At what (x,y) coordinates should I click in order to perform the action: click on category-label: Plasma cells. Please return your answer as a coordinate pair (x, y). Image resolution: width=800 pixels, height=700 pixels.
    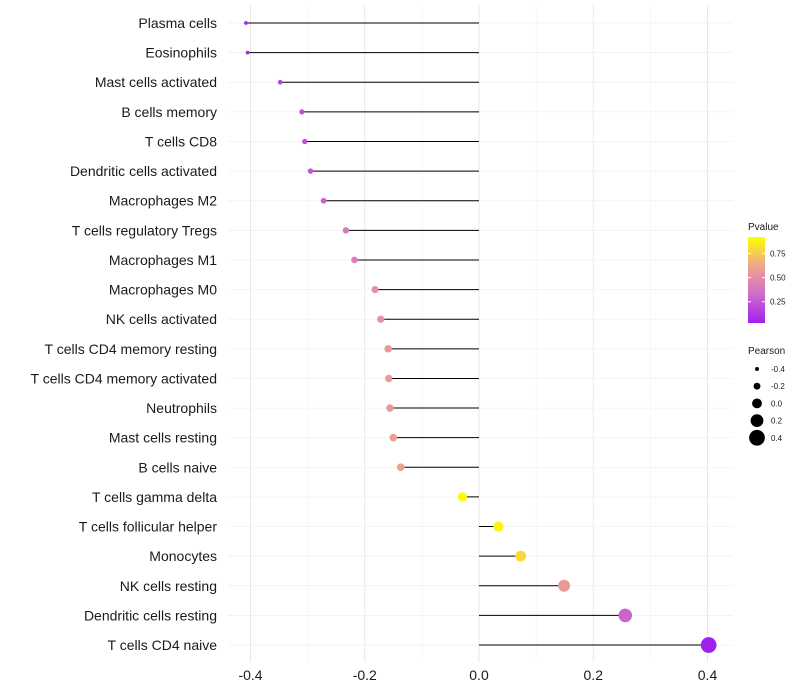
    Looking at the image, I should click on (177, 23).